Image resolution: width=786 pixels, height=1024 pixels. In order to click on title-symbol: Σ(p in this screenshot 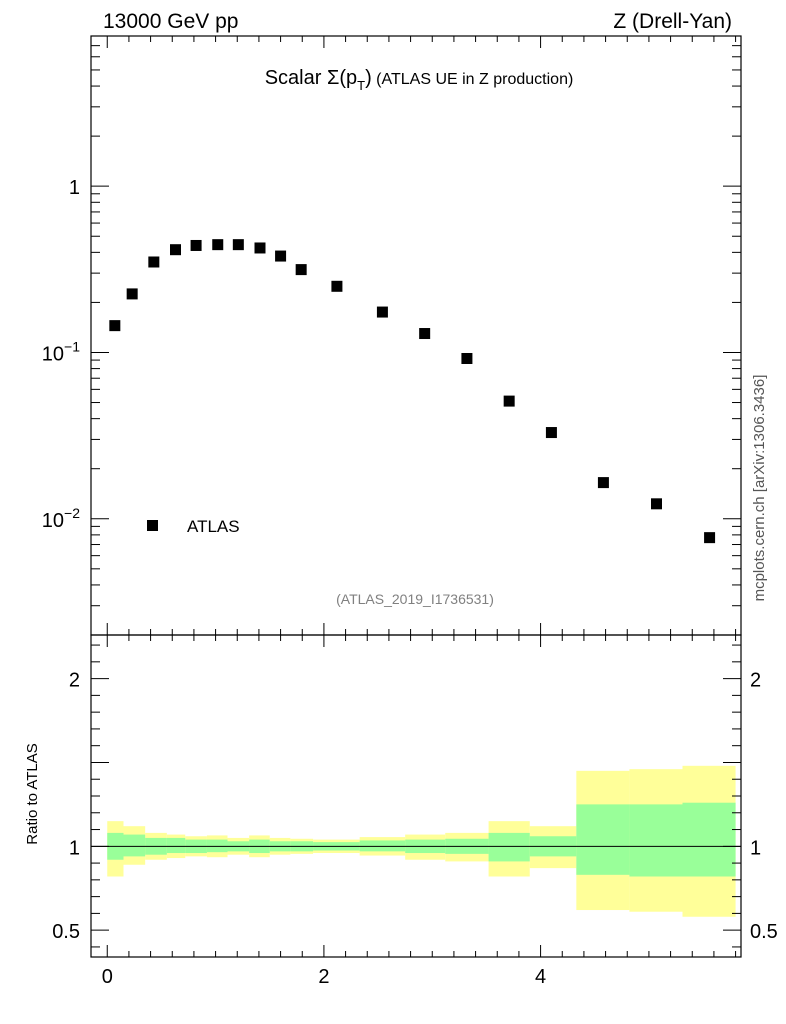, I will do `click(342, 78)`.